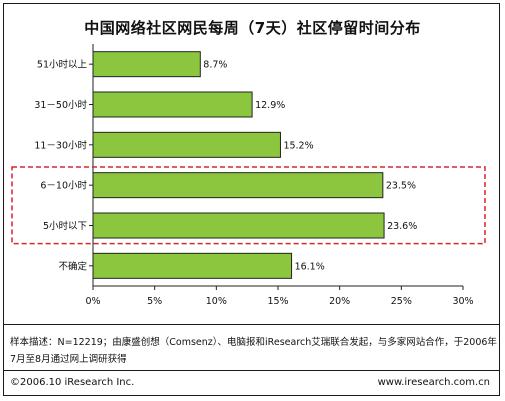 This screenshot has width=505, height=401. Describe the element at coordinates (433, 382) in the screenshot. I see `website-link: www.iresearch.com.cn` at that location.